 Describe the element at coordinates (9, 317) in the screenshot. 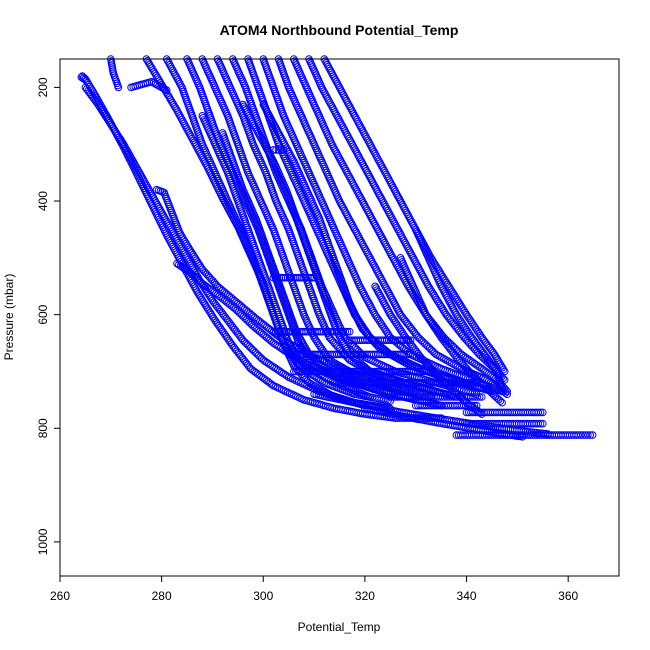

I see `y-axis-label: Pressure (mbar)` at that location.